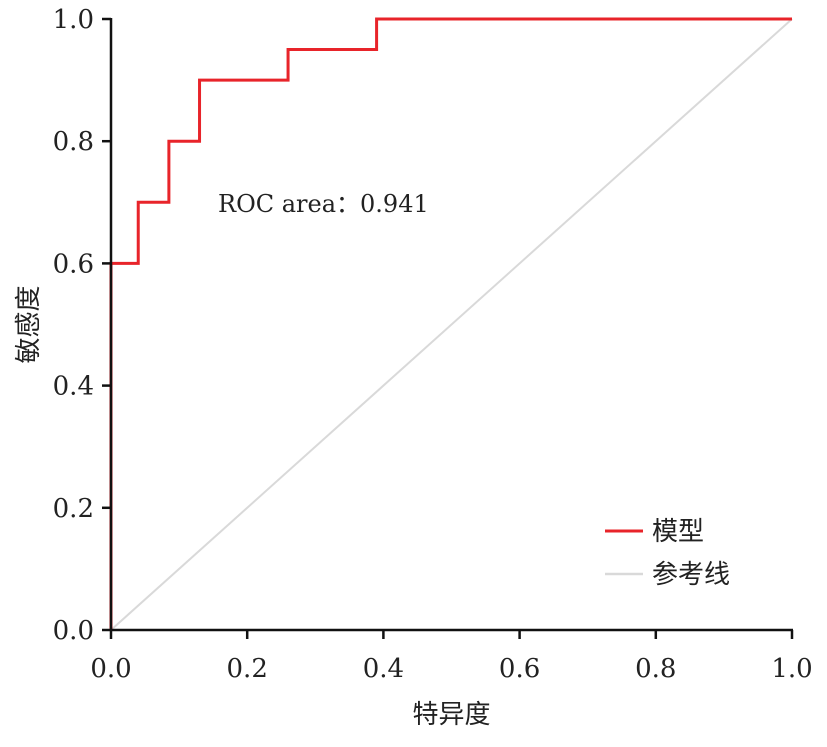  What do you see at coordinates (691, 575) in the screenshot?
I see `legend-label-reference: 参考线` at bounding box center [691, 575].